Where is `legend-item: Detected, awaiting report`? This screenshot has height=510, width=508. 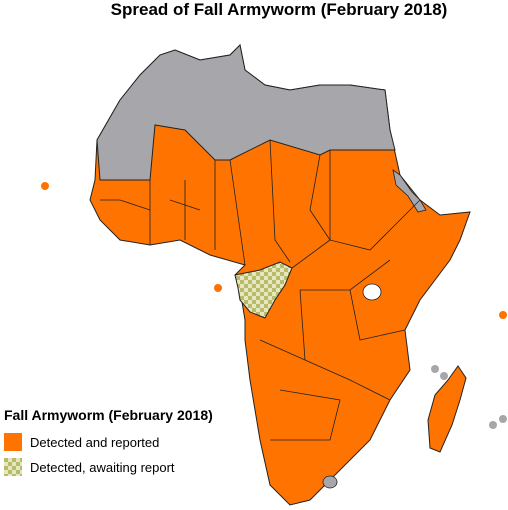
legend-item: Detected, awaiting report is located at coordinates (89, 467).